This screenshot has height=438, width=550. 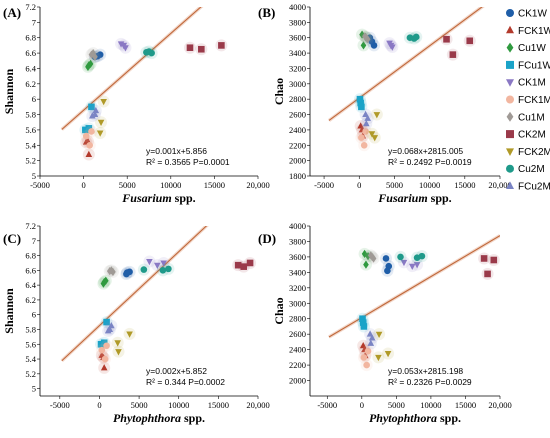 What do you see at coordinates (297, 226) in the screenshot?
I see `y-tick-label: 4000` at bounding box center [297, 226].